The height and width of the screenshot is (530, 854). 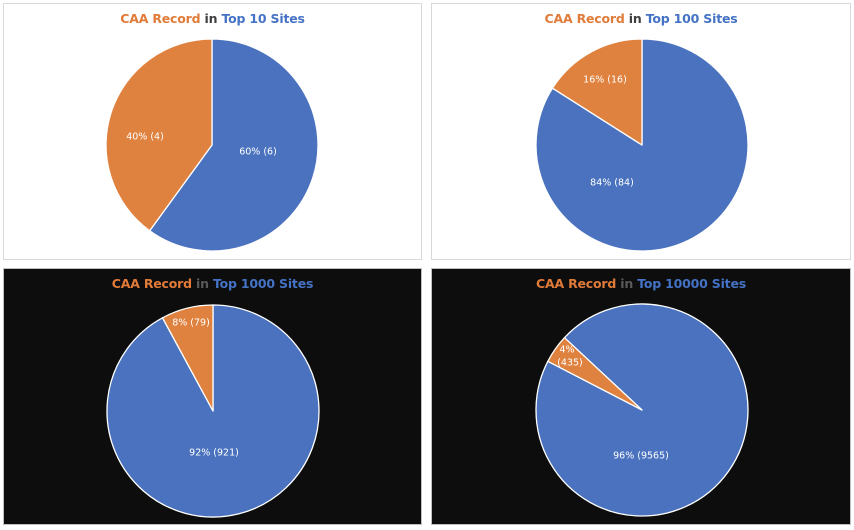 What do you see at coordinates (214, 453) in the screenshot?
I see `label-no-caa: 92% (921)` at bounding box center [214, 453].